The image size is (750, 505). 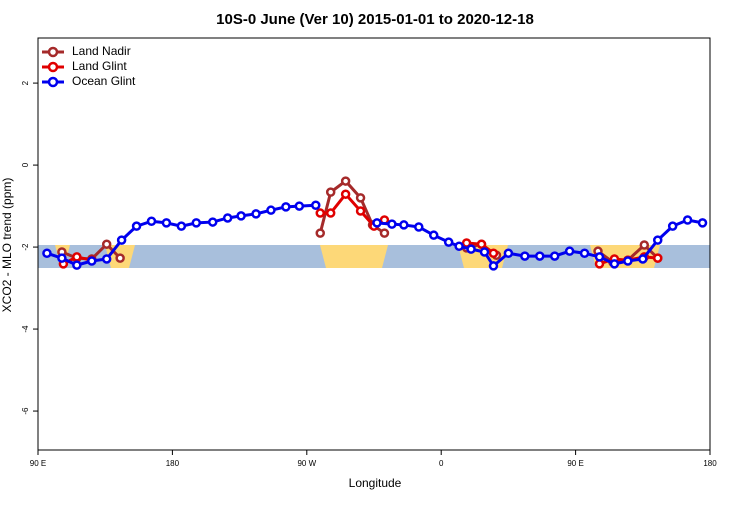 I want to click on x-tick-label: 90 W, so click(x=306, y=463).